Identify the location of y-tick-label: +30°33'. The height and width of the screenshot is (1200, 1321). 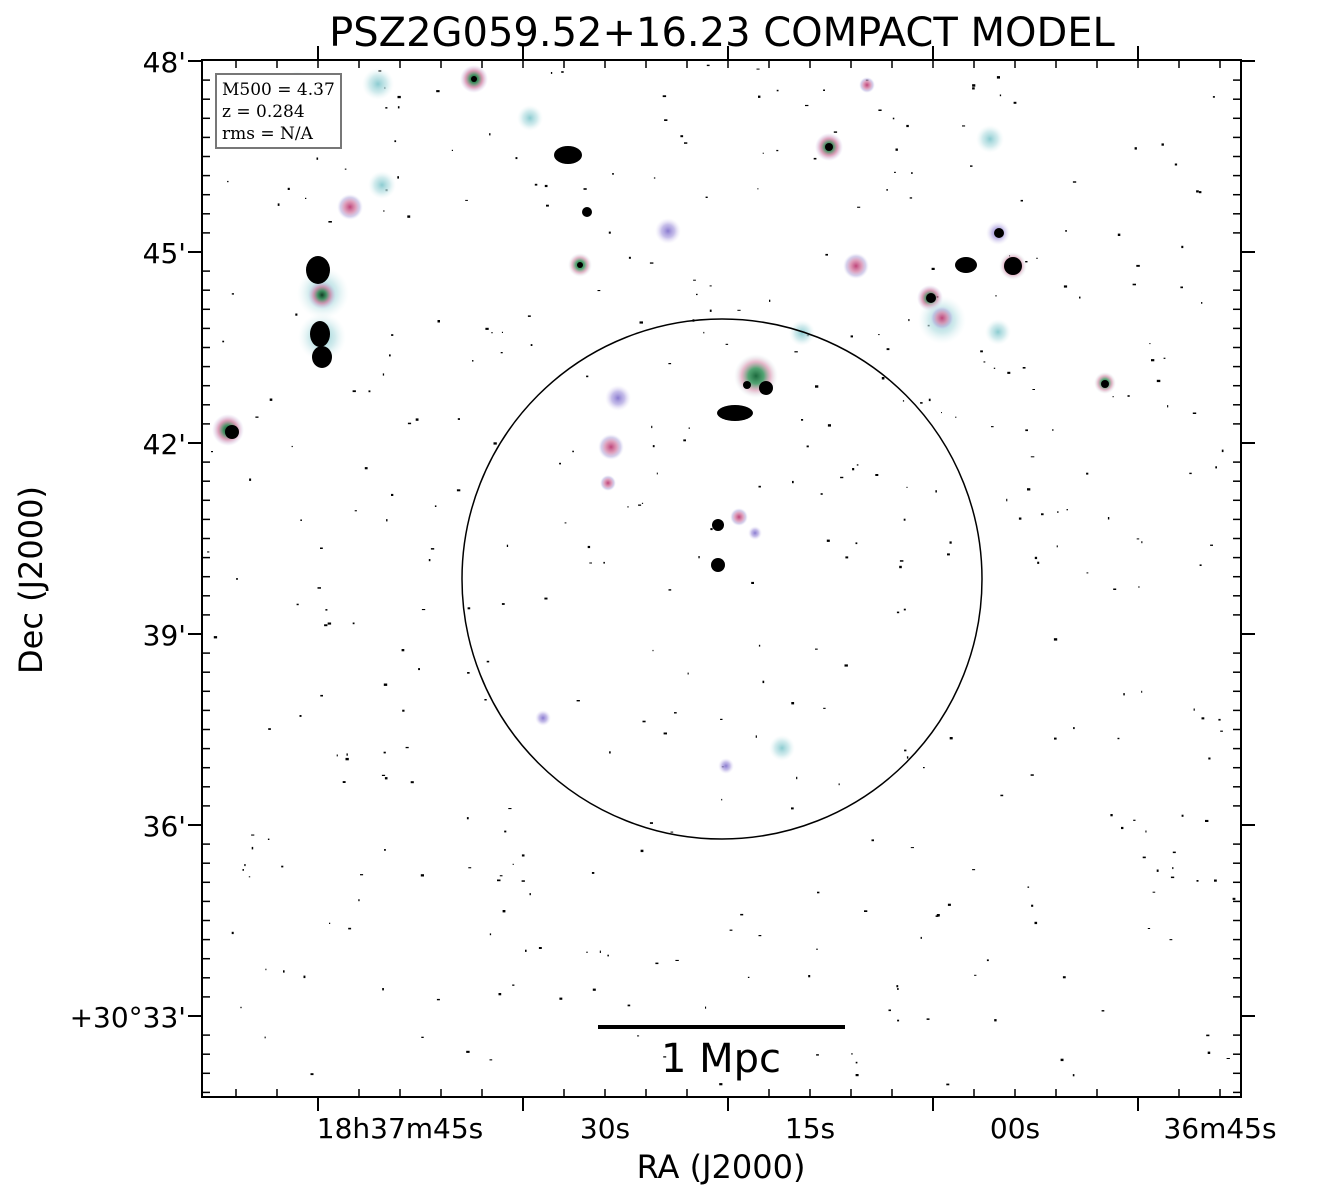
(128, 1017).